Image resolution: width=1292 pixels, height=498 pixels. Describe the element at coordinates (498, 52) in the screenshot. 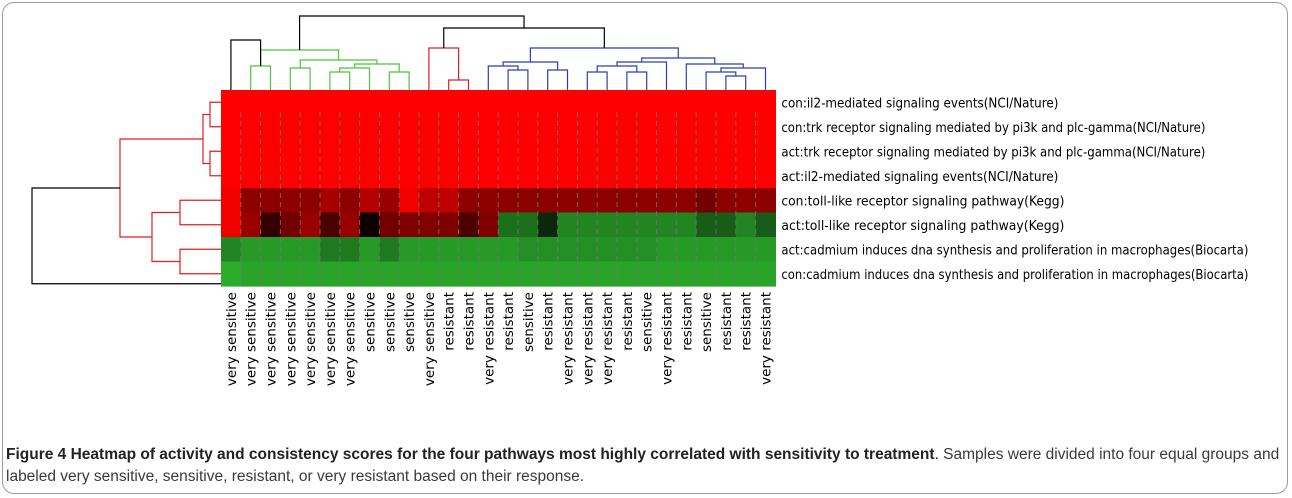

I see `column-dendrogram` at that location.